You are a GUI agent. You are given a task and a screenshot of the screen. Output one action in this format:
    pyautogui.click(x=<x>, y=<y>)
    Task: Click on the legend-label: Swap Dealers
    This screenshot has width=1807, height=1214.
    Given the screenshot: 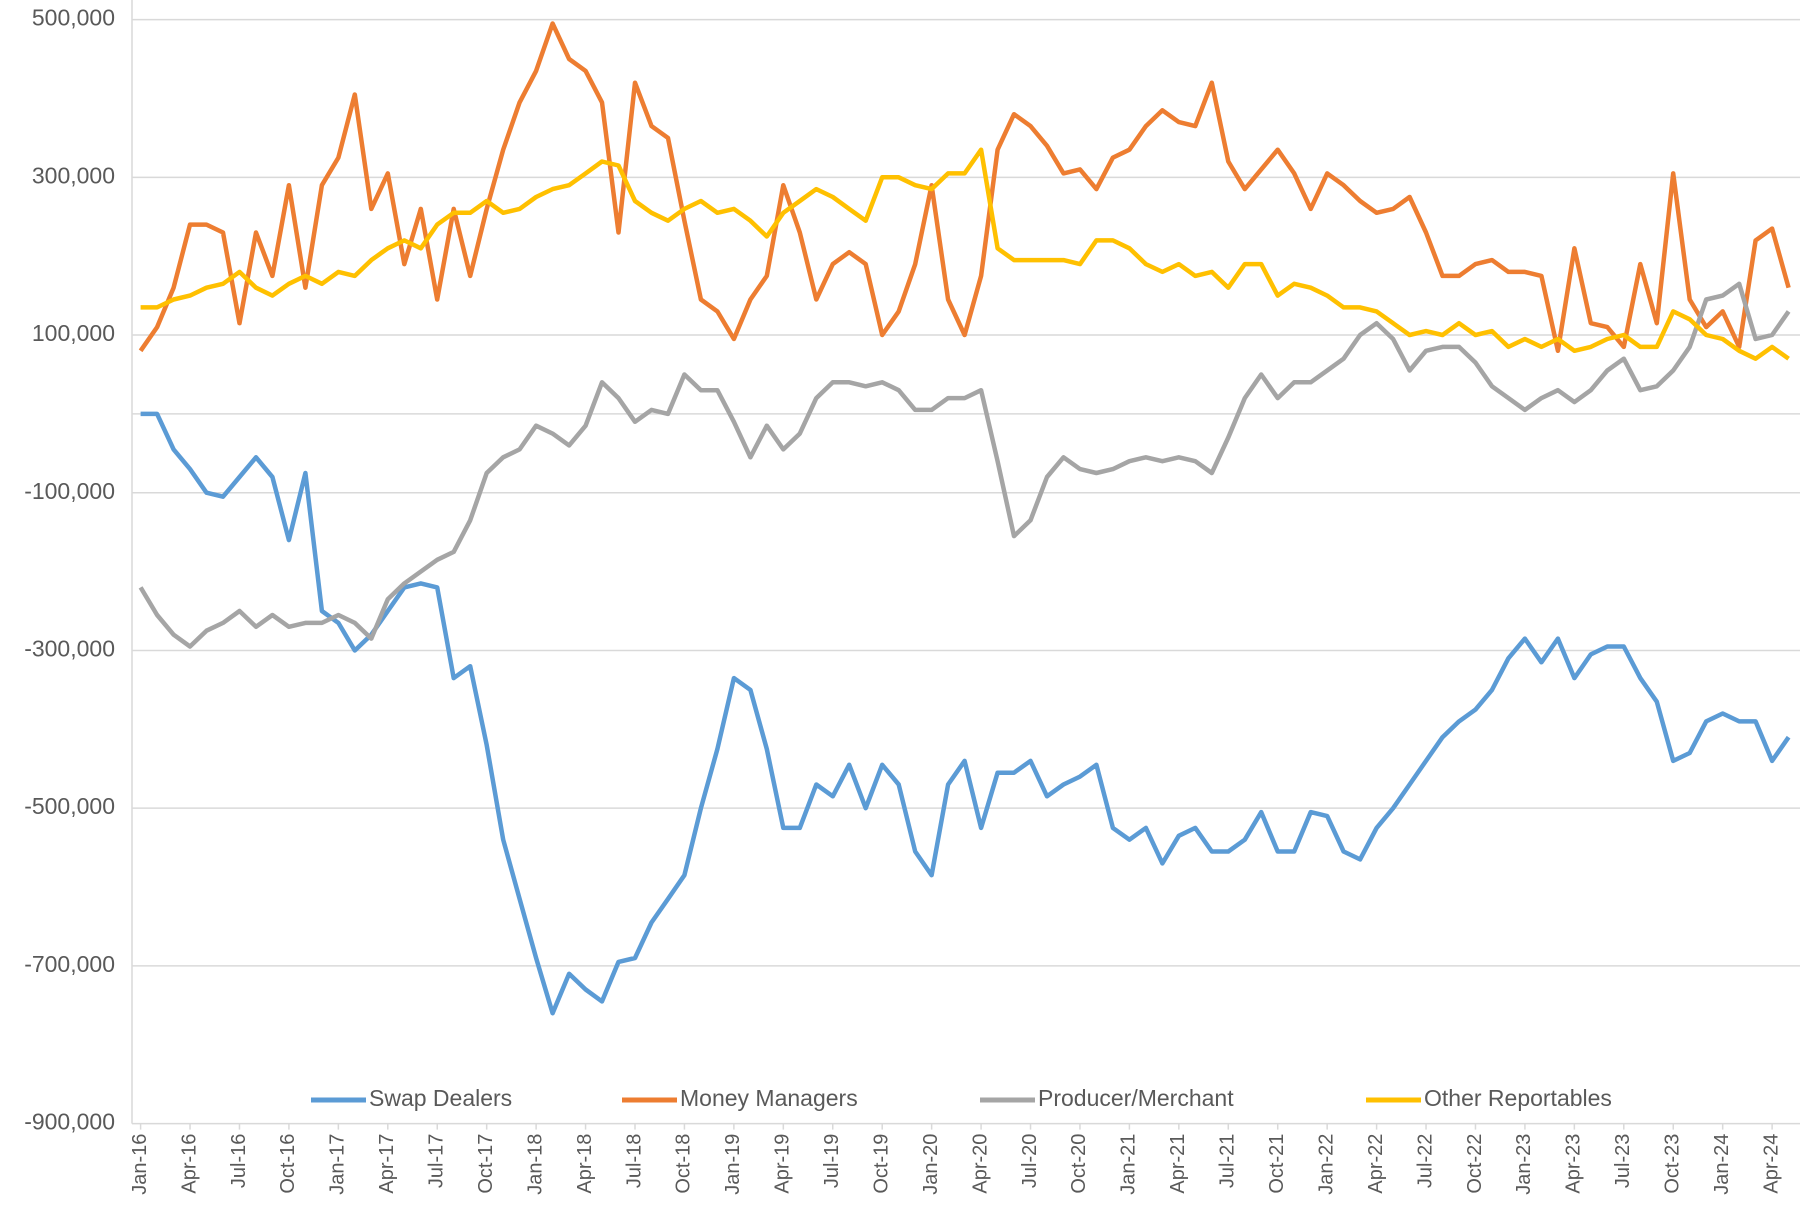 What is the action you would take?
    pyautogui.click(x=440, y=1098)
    